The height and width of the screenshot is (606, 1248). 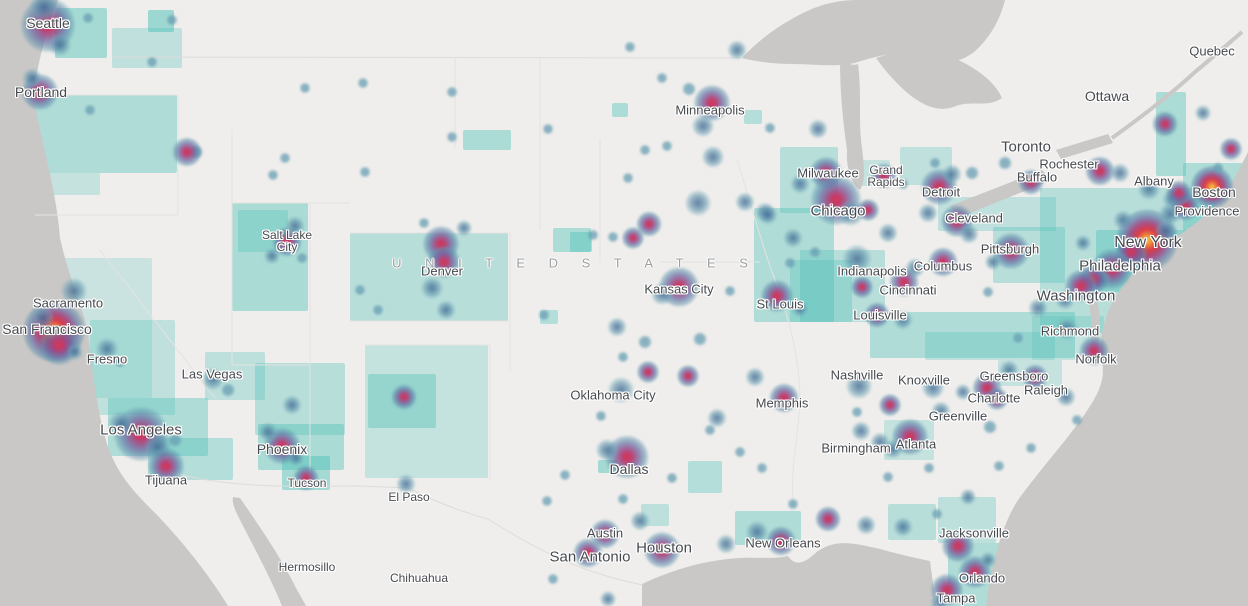 I want to click on city-label: Los Angeles, so click(x=141, y=430).